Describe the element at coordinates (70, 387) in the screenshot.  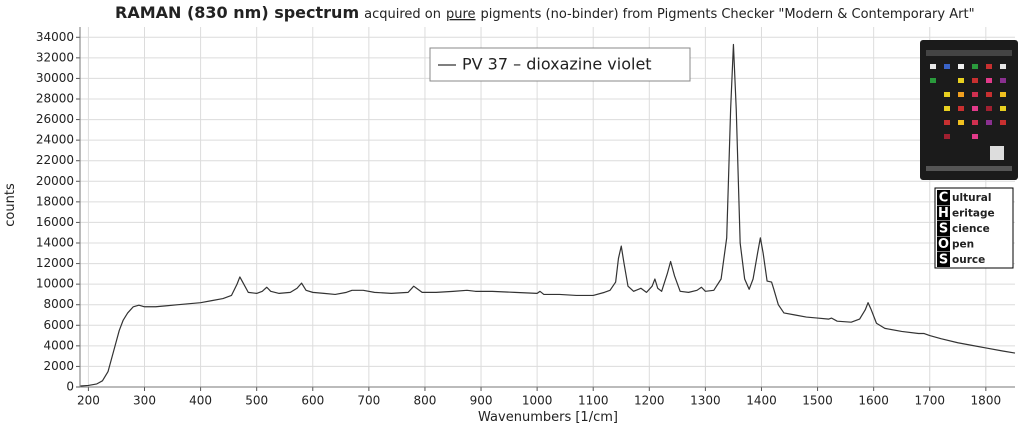
I see `y-tick-label: 0` at that location.